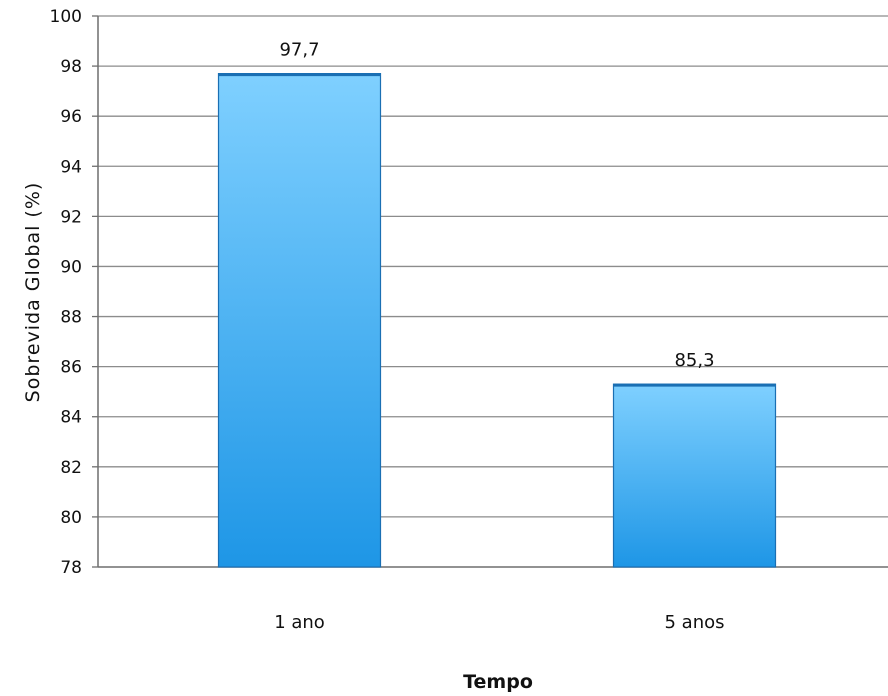 The width and height of the screenshot is (888, 696). I want to click on y-tick-label: 82, so click(71, 468).